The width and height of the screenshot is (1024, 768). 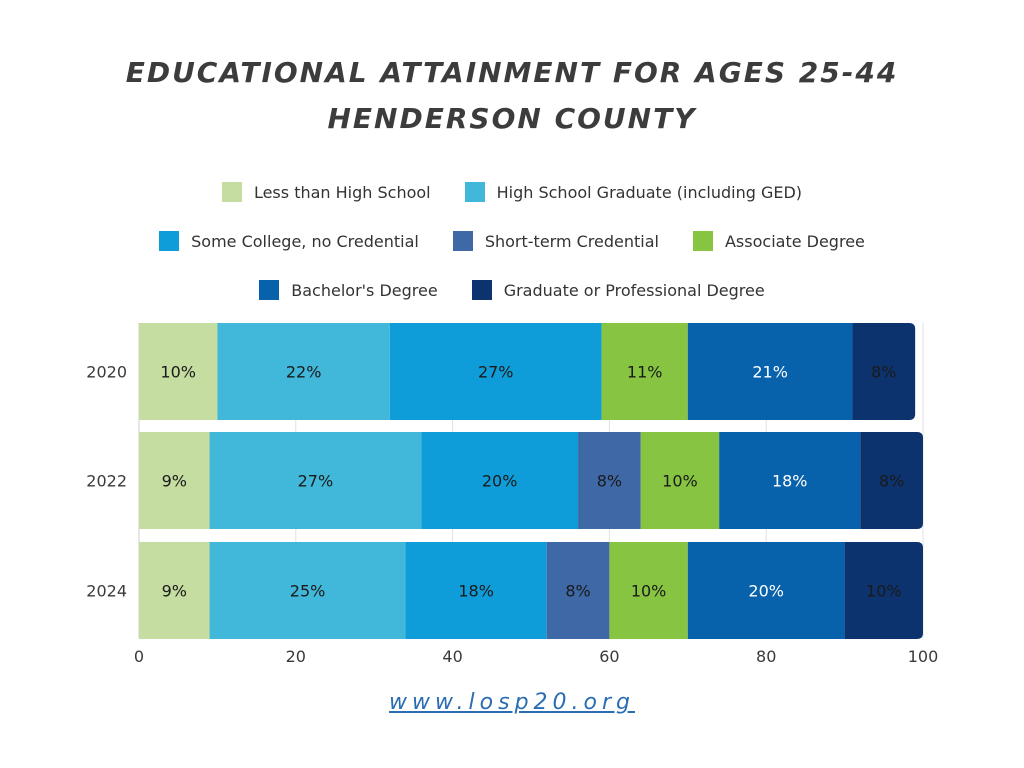 I want to click on legend-label: Less than High School, so click(x=342, y=192).